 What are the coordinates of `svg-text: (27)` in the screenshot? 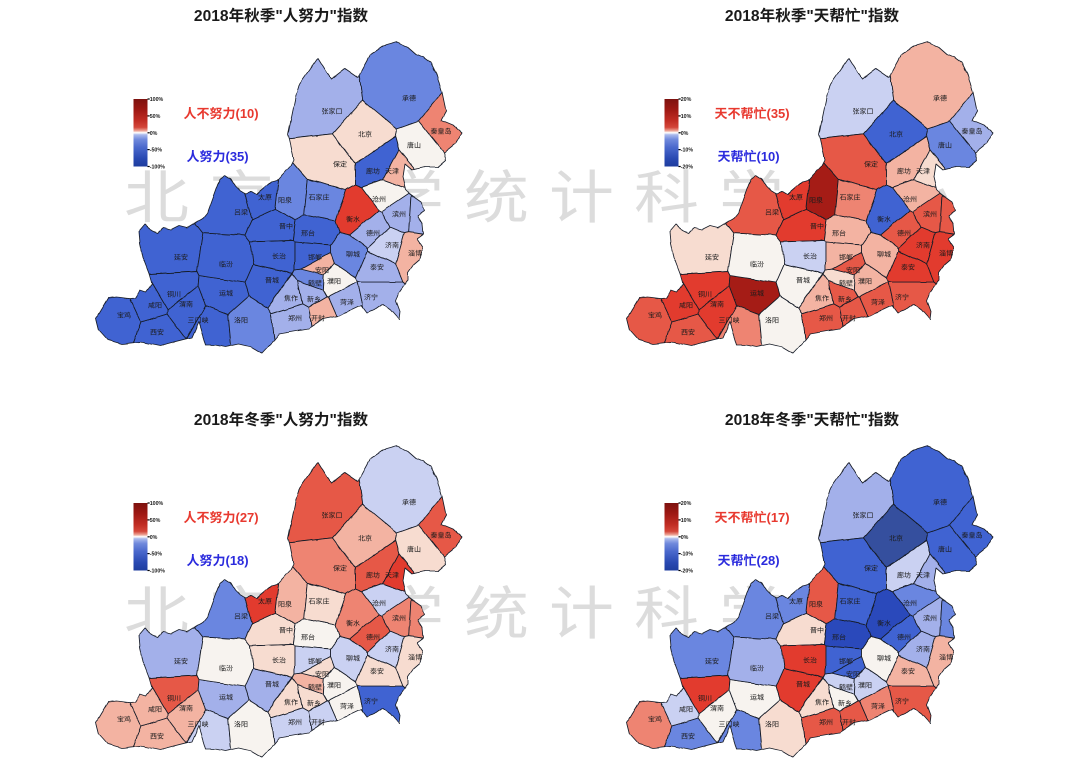 It's located at (247, 517).